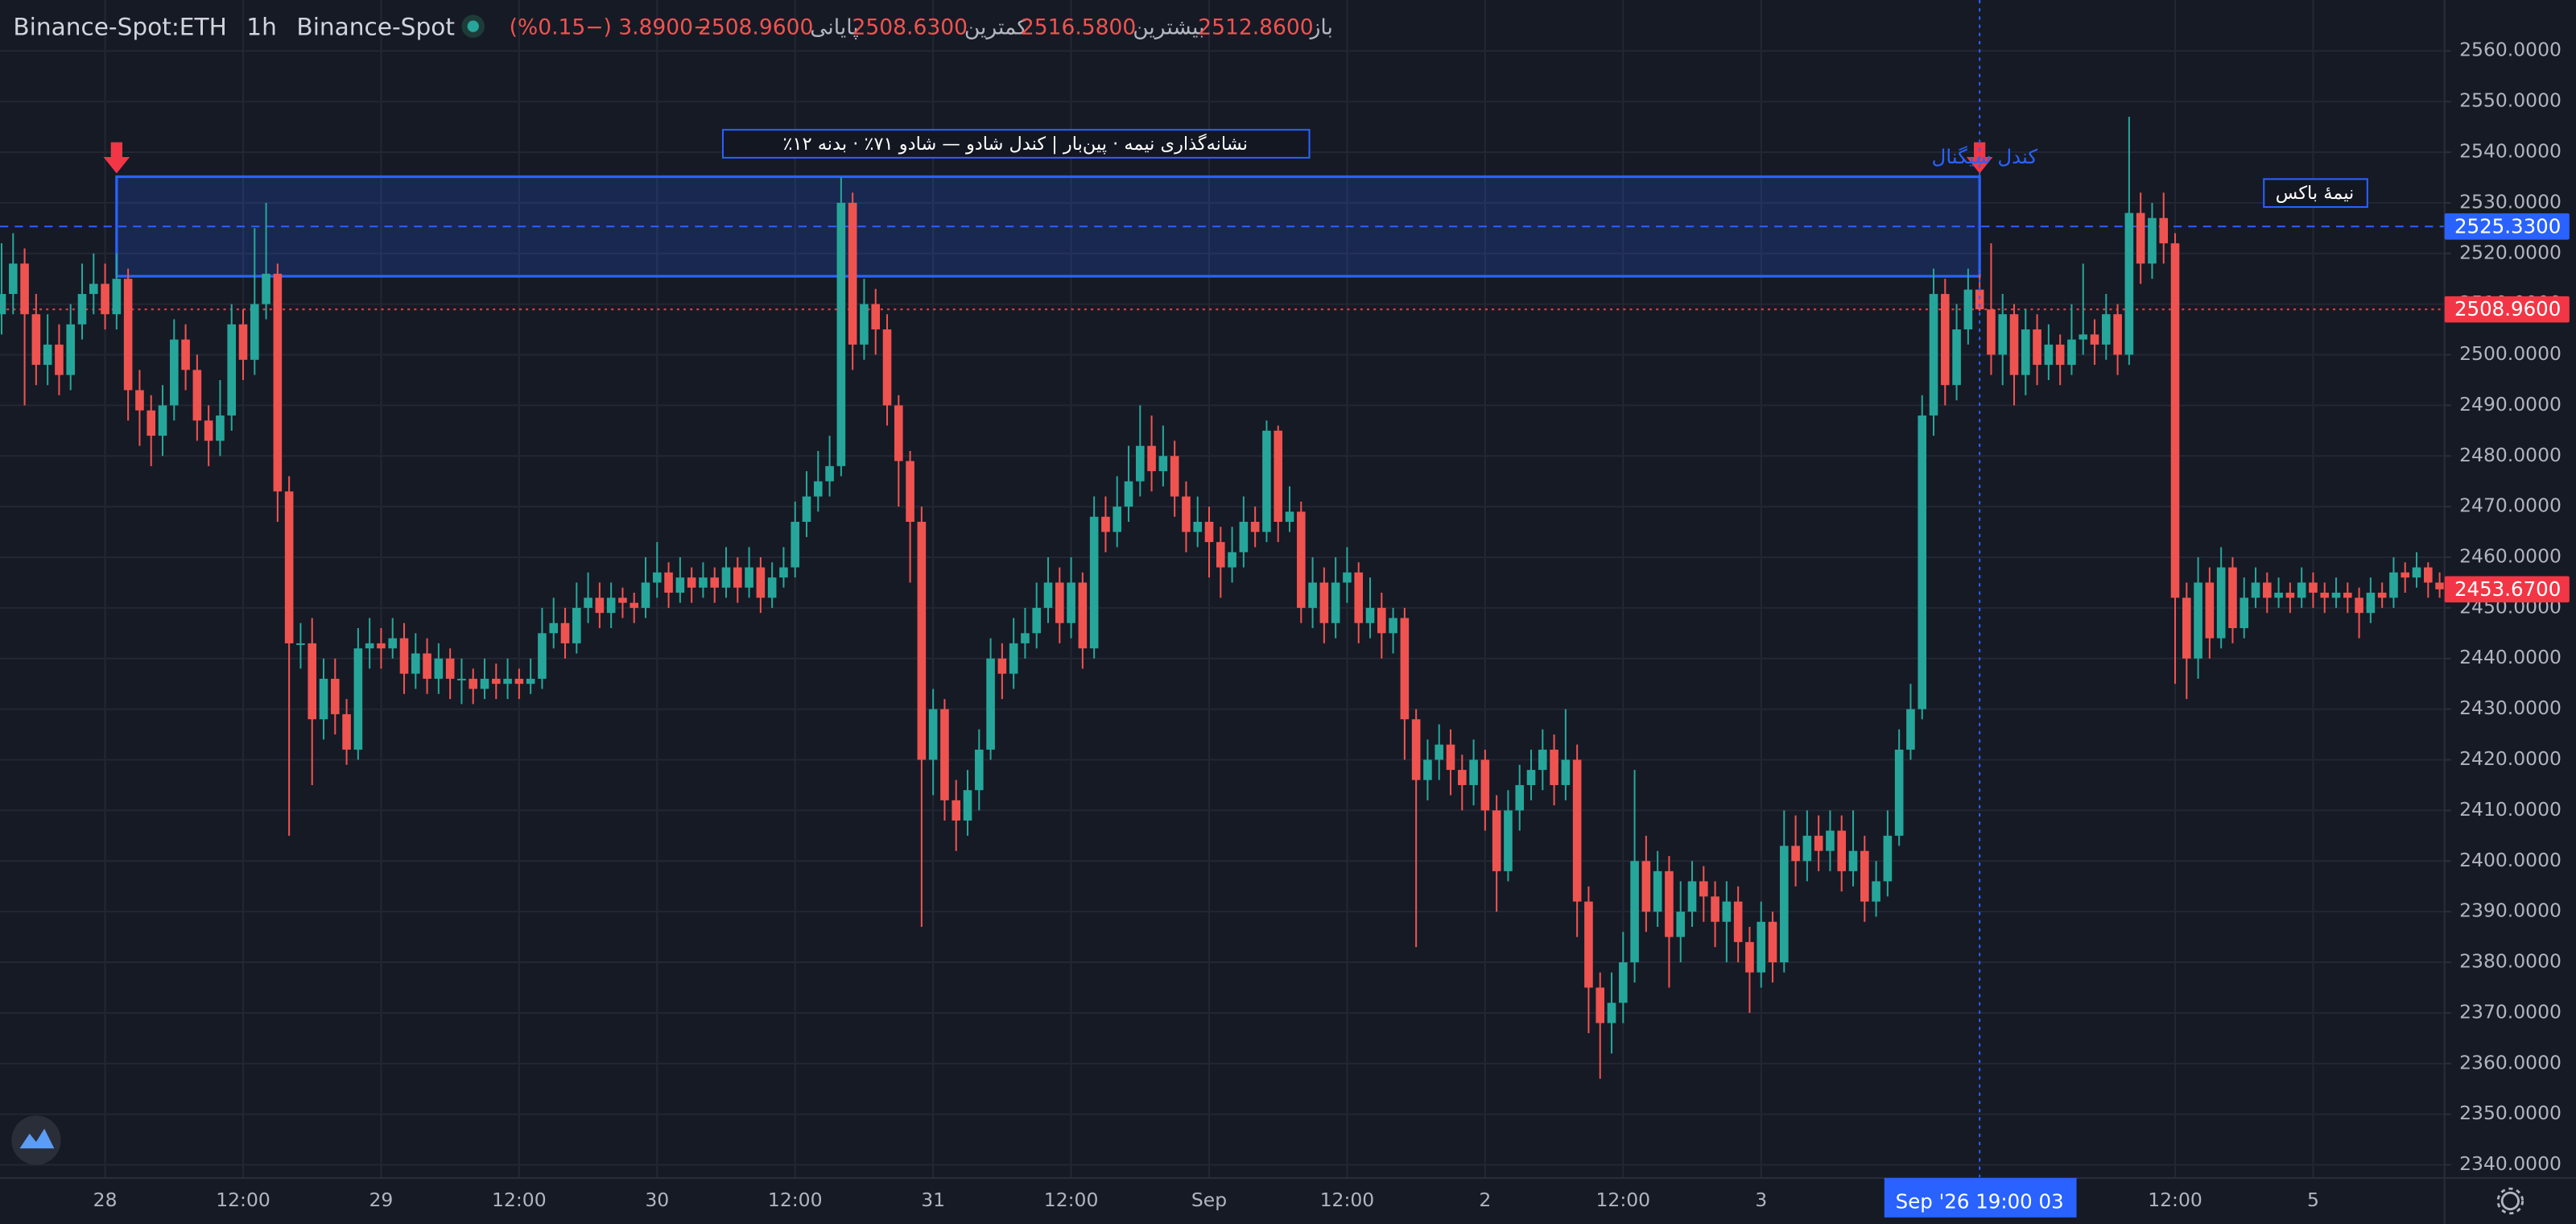 This screenshot has height=1224, width=2576. I want to click on x-tick-label: 31, so click(933, 1200).